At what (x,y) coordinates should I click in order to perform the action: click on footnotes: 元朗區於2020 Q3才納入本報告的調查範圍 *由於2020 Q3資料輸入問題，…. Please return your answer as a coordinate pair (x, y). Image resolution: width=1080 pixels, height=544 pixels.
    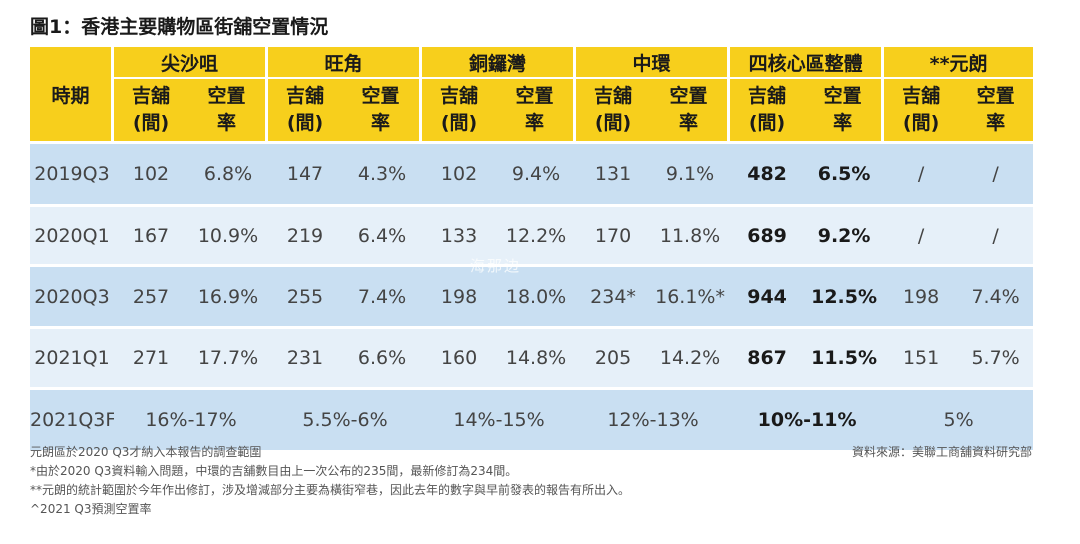
    Looking at the image, I should click on (330, 481).